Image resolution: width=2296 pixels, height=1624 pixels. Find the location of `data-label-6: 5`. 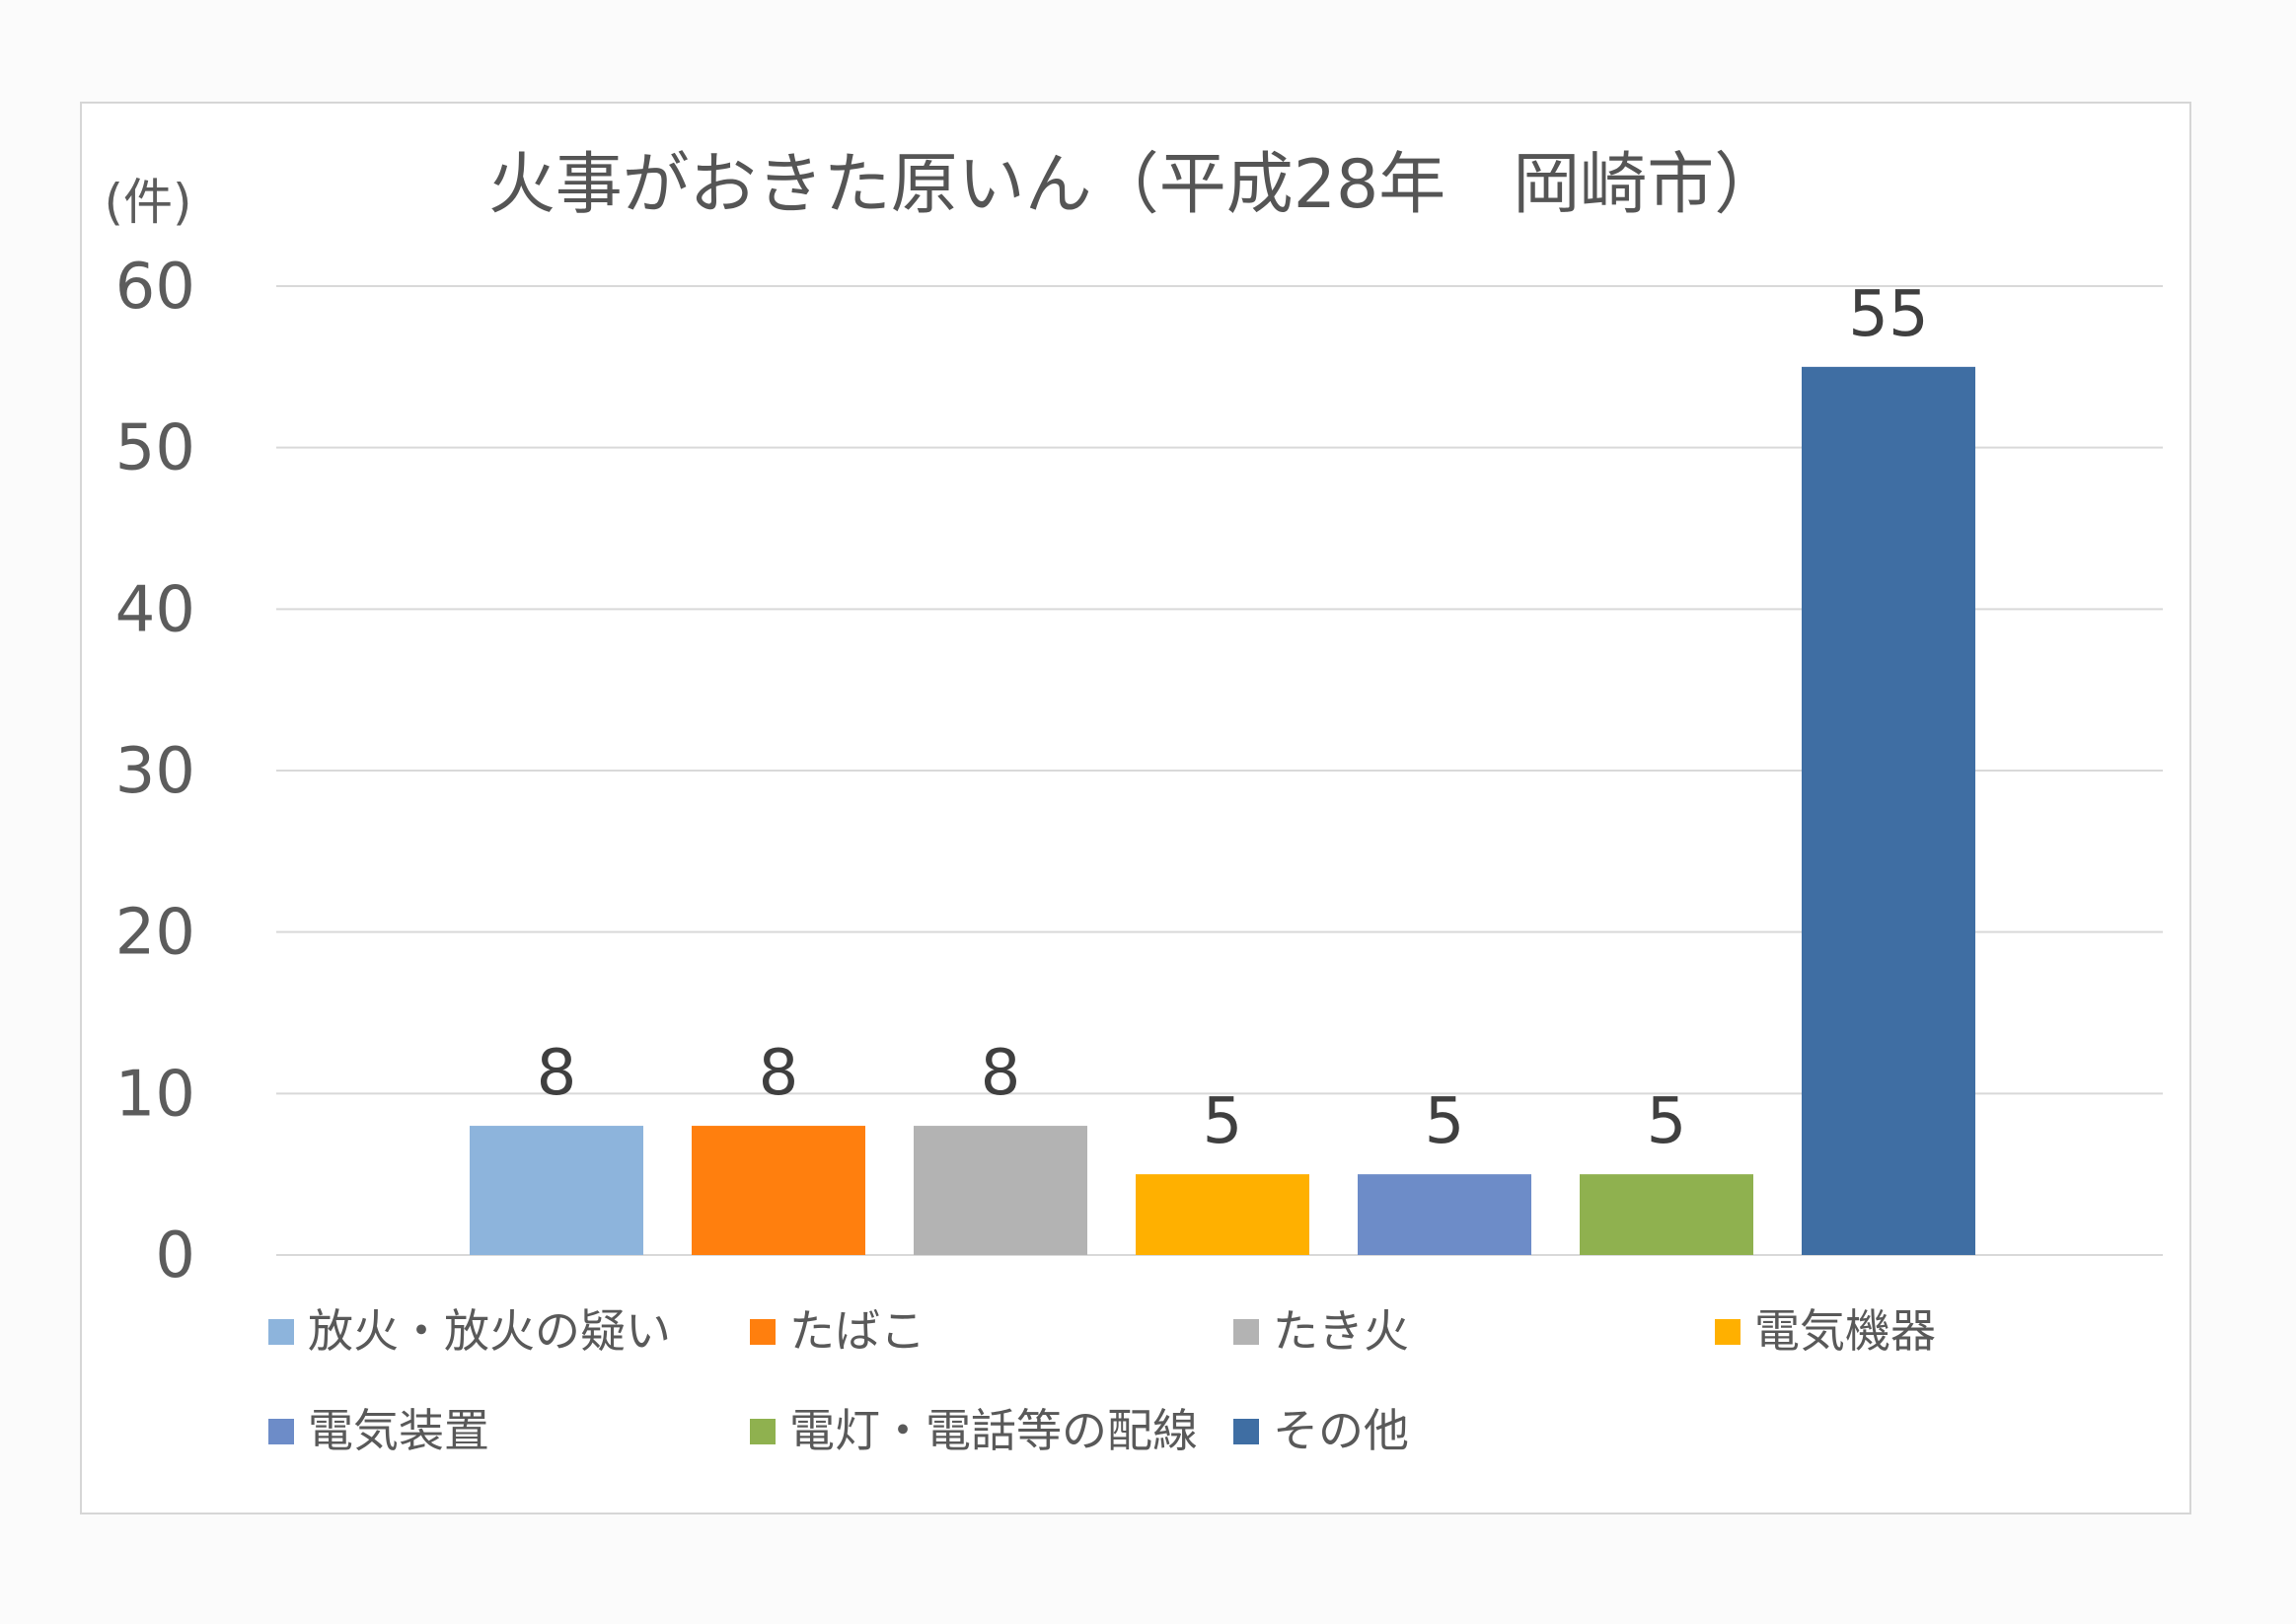

data-label-6: 5 is located at coordinates (1667, 1121).